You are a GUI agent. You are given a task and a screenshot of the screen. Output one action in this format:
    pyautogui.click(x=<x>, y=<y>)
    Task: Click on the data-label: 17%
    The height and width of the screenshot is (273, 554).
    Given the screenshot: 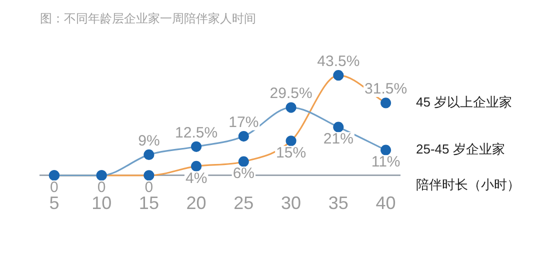 What is the action you would take?
    pyautogui.click(x=243, y=122)
    